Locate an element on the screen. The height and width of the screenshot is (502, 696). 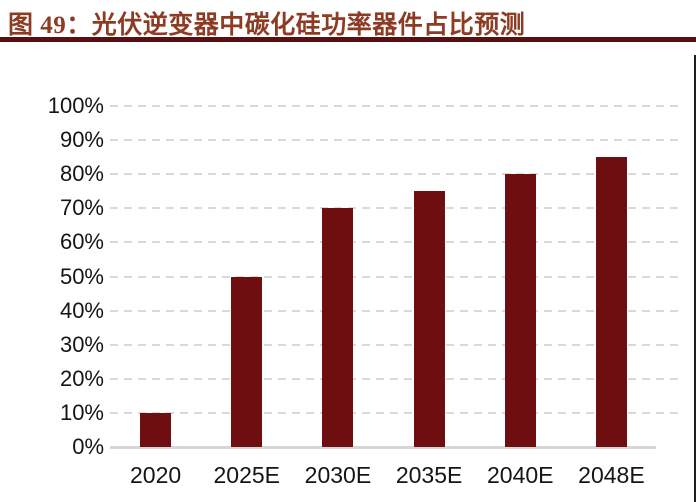
y-tick-label: 70% is located at coordinates (81, 208).